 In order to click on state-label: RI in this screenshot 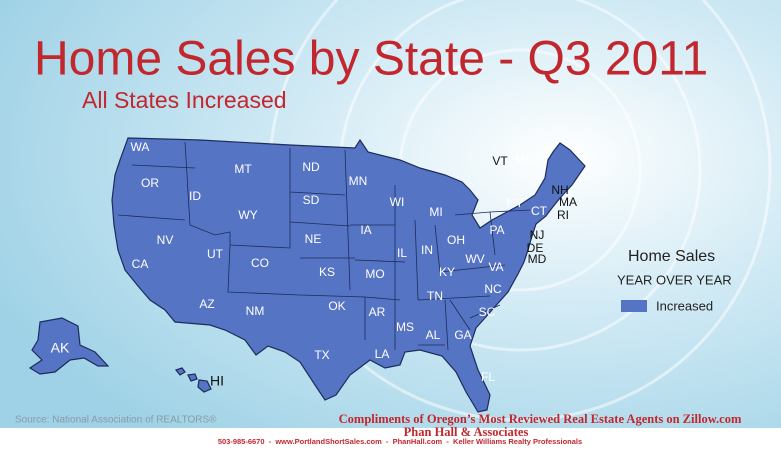, I will do `click(563, 215)`.